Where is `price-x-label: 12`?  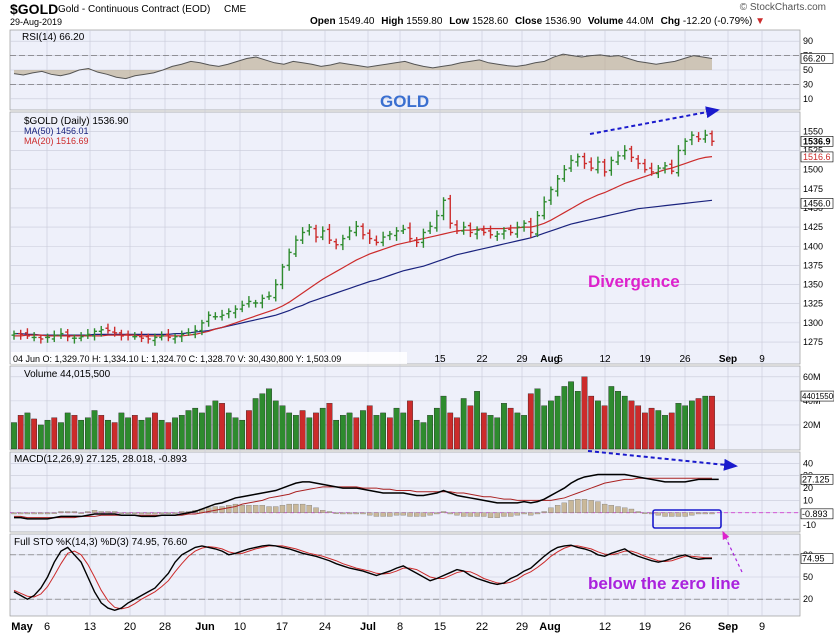 price-x-label: 12 is located at coordinates (605, 359).